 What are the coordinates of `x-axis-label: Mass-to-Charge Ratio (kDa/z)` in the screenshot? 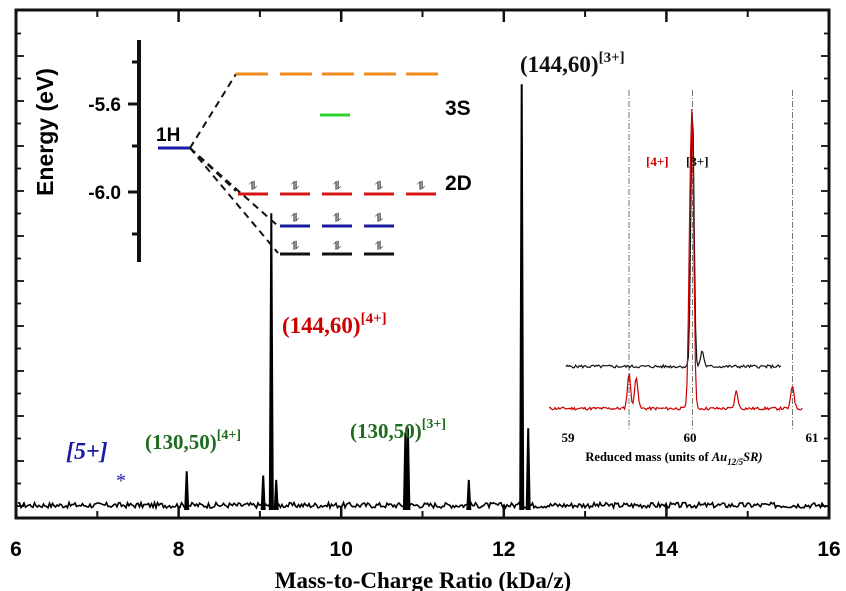 It's located at (423, 579).